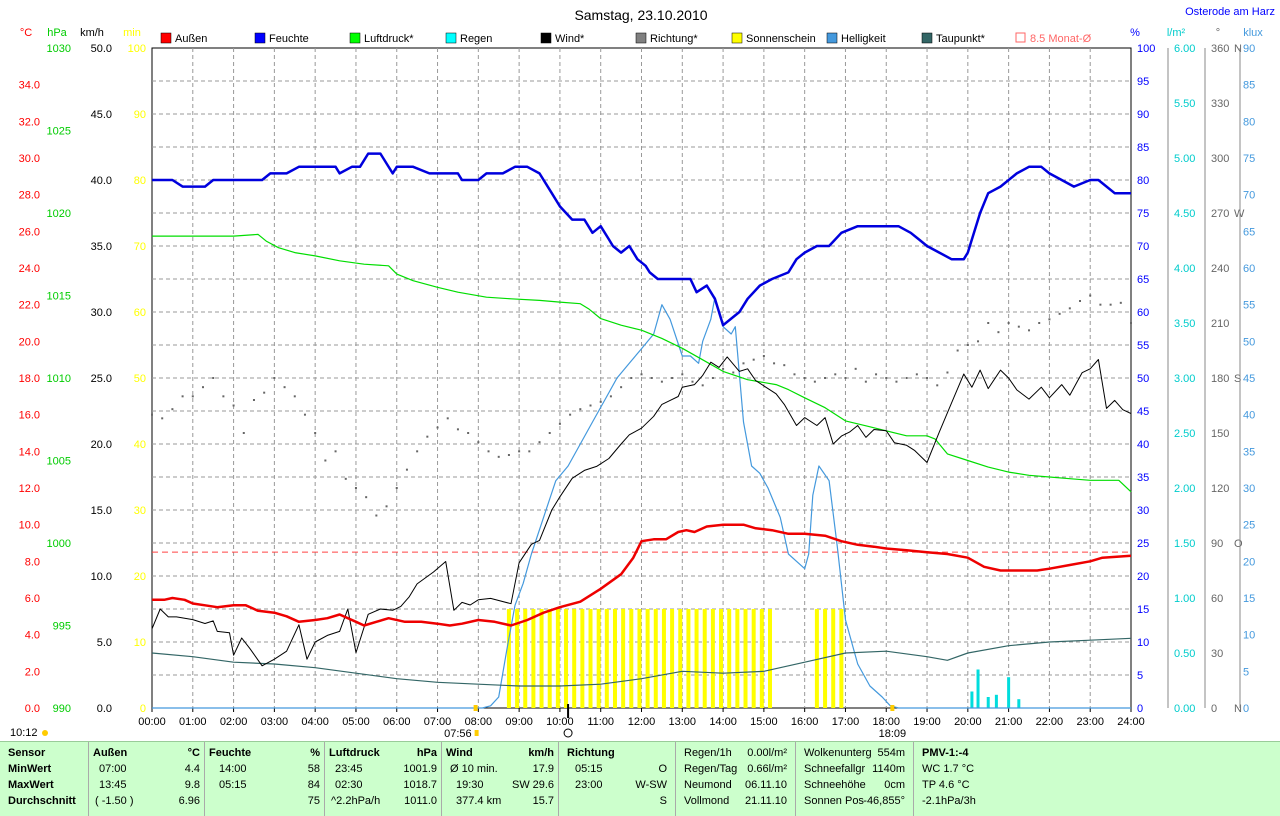 This screenshot has height=816, width=1280. I want to click on axis-tick-label: 28.0, so click(29, 196).